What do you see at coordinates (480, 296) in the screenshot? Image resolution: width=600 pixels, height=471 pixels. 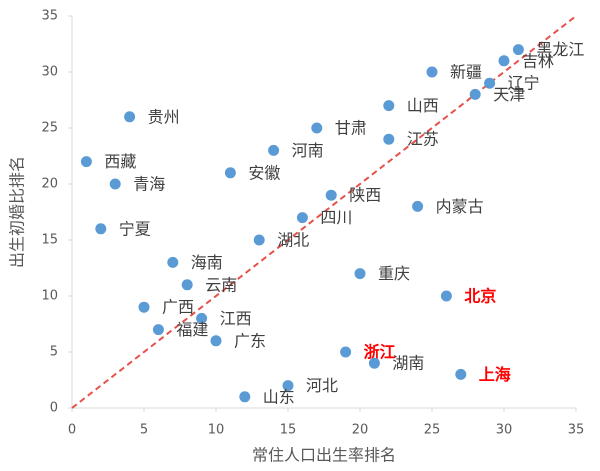 I see `point-label: 北京` at bounding box center [480, 296].